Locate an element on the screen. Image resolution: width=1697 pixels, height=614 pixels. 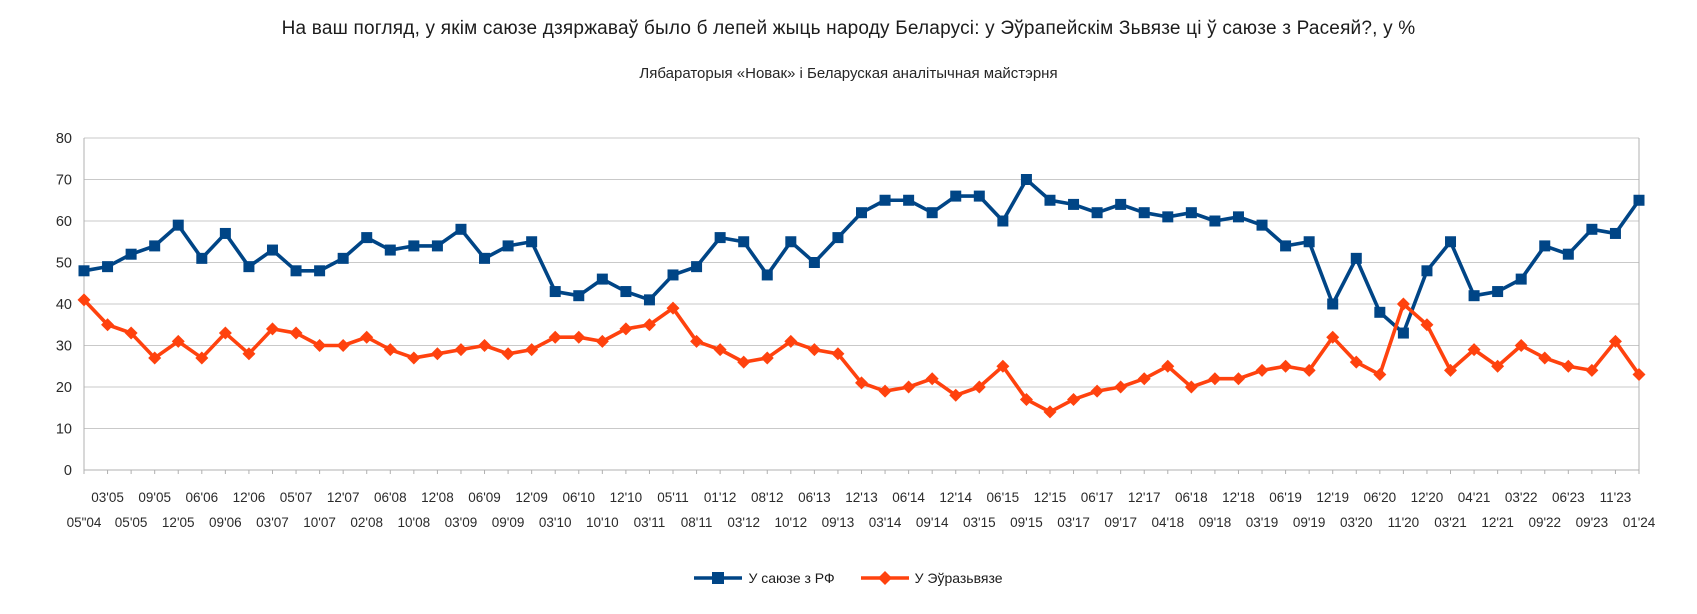
x-tick-label: 03'14 is located at coordinates (885, 522).